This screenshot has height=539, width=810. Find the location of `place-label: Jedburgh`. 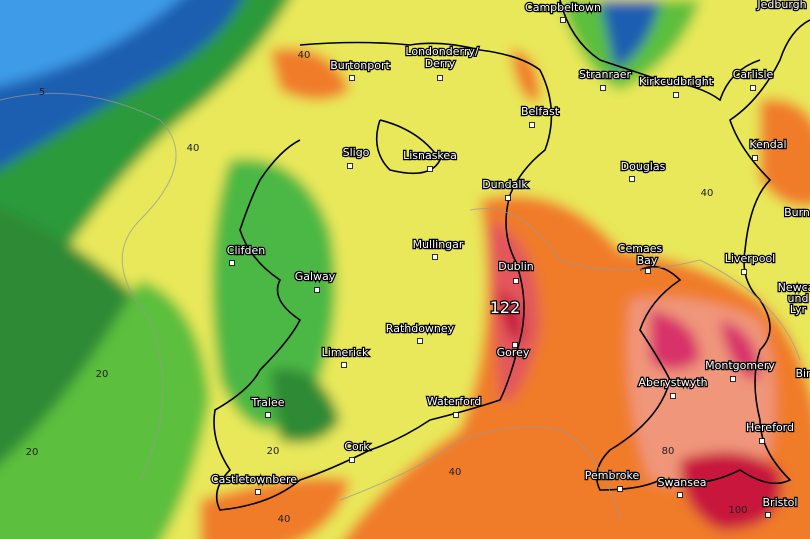

place-label: Jedburgh is located at coordinates (781, 5).